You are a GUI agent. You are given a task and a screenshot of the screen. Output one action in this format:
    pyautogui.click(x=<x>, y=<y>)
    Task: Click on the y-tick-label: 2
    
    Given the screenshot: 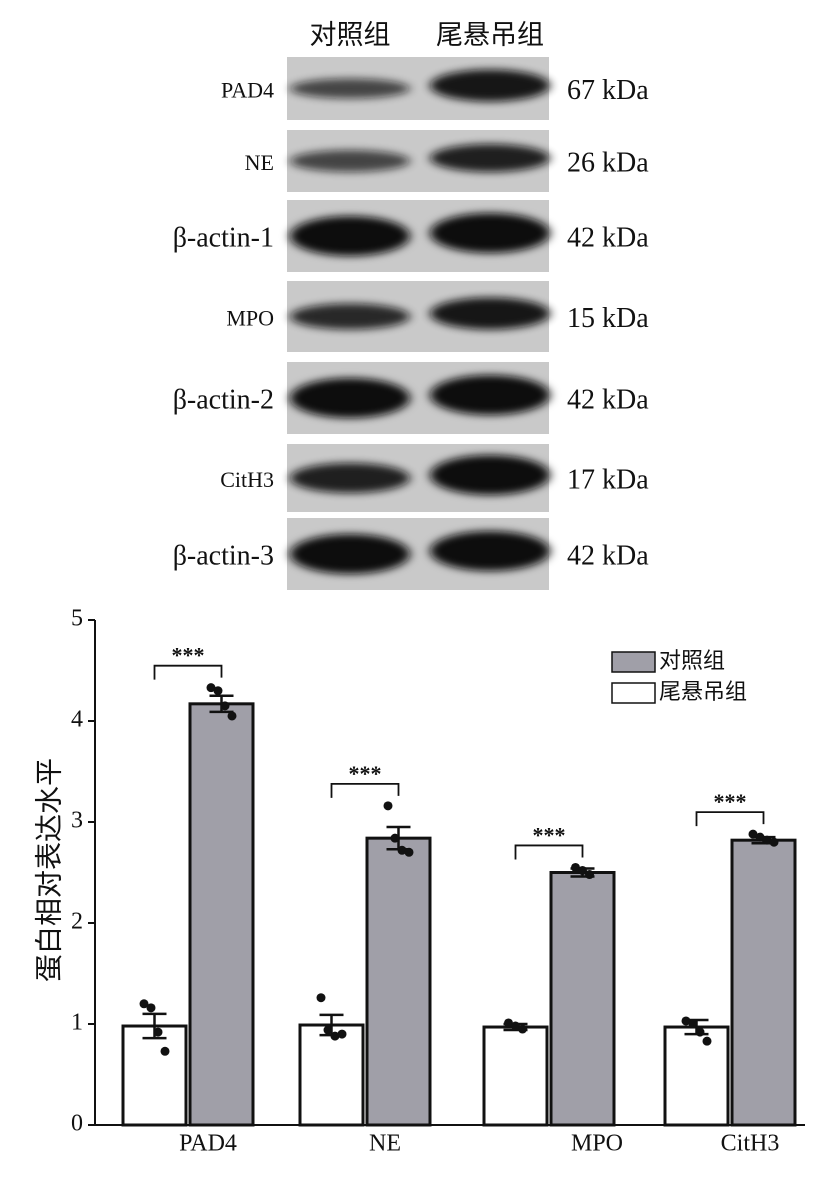 What is the action you would take?
    pyautogui.click(x=77, y=922)
    